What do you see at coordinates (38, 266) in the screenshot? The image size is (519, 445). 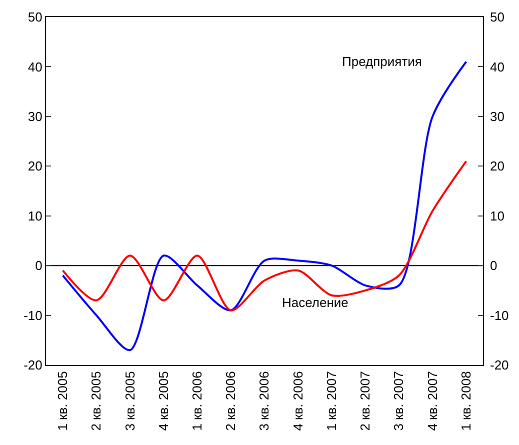 I see `y-tick-label: 0` at bounding box center [38, 266].